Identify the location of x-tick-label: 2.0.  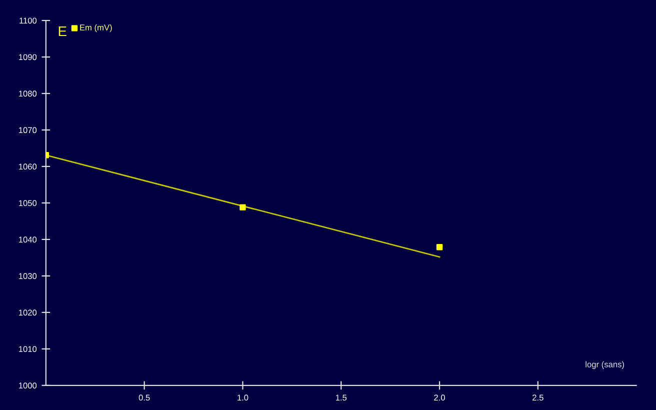
(439, 397).